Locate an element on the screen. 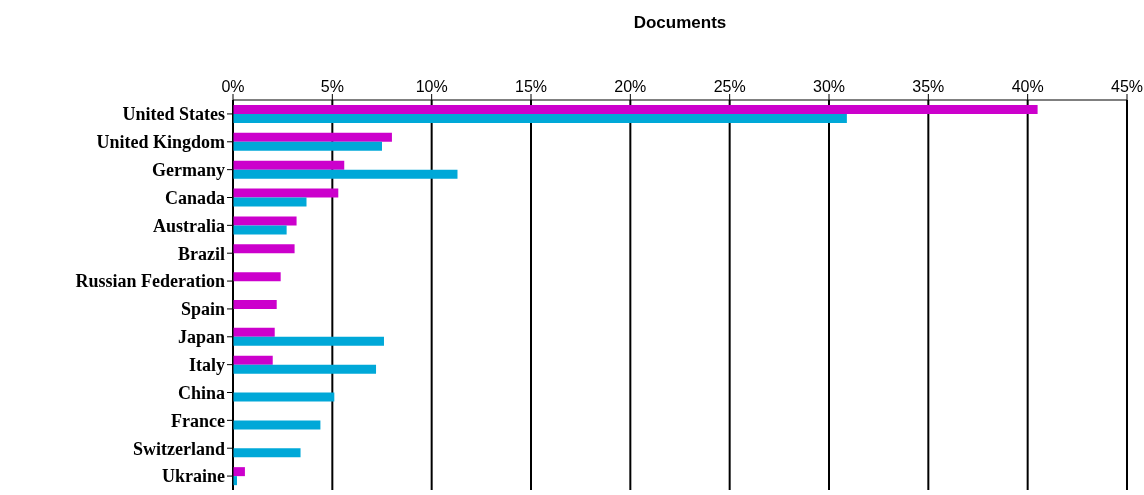 The height and width of the screenshot is (495, 1144). x-axis-title: Documents is located at coordinates (680, 23).